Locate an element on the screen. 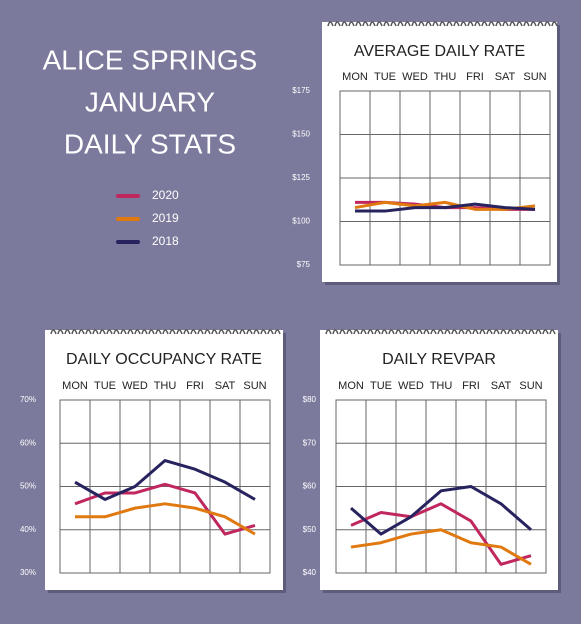 Image resolution: width=581 pixels, height=624 pixels. y-tick-label: 40% is located at coordinates (28, 529).